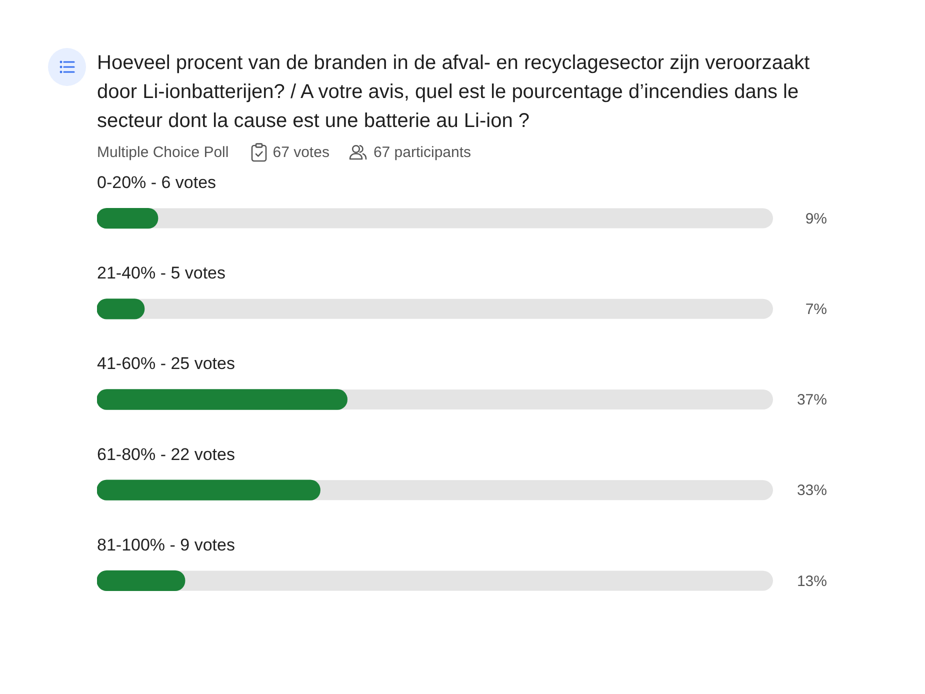 This screenshot has height=694, width=925. Describe the element at coordinates (811, 581) in the screenshot. I see `data-label: 13%` at that location.